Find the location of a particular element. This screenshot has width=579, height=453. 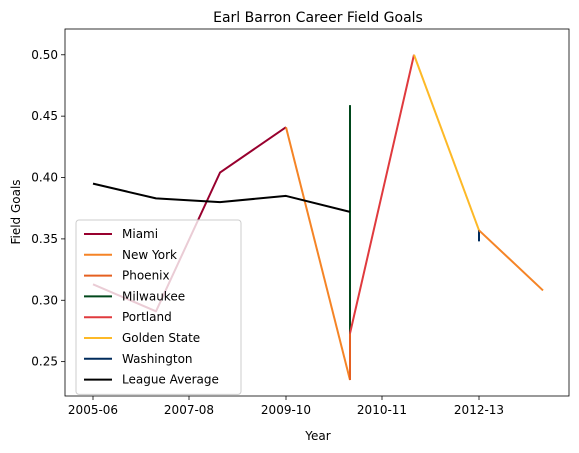

legend-label-milwaukee: Milwaukee is located at coordinates (153, 296).